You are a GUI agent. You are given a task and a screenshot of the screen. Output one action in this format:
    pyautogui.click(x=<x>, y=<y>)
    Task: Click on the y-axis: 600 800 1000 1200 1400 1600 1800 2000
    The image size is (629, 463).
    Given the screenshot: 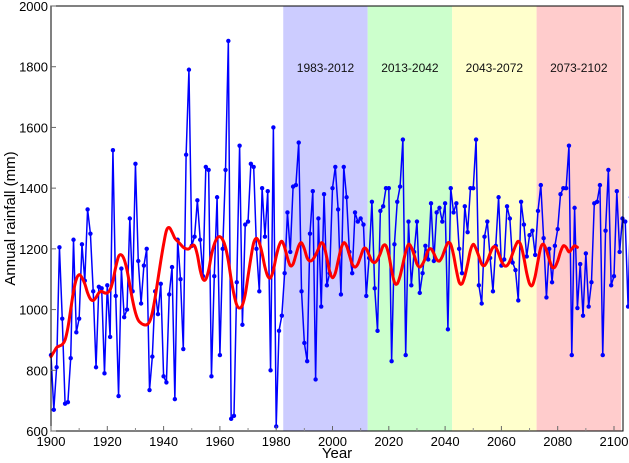 What is the action you would take?
    pyautogui.click(x=37, y=219)
    